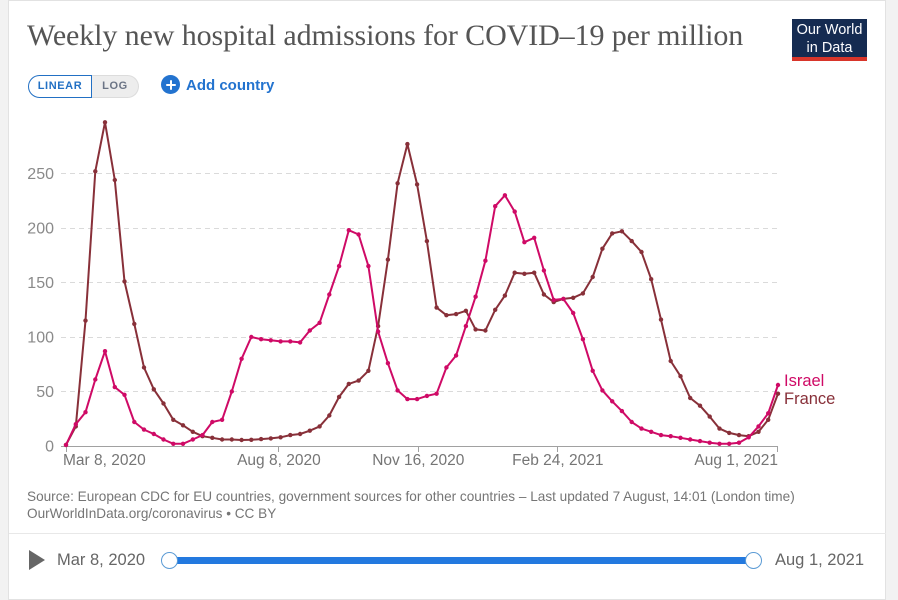 The width and height of the screenshot is (898, 600). I want to click on svg-text: Mar 8, 2020, so click(104, 460).